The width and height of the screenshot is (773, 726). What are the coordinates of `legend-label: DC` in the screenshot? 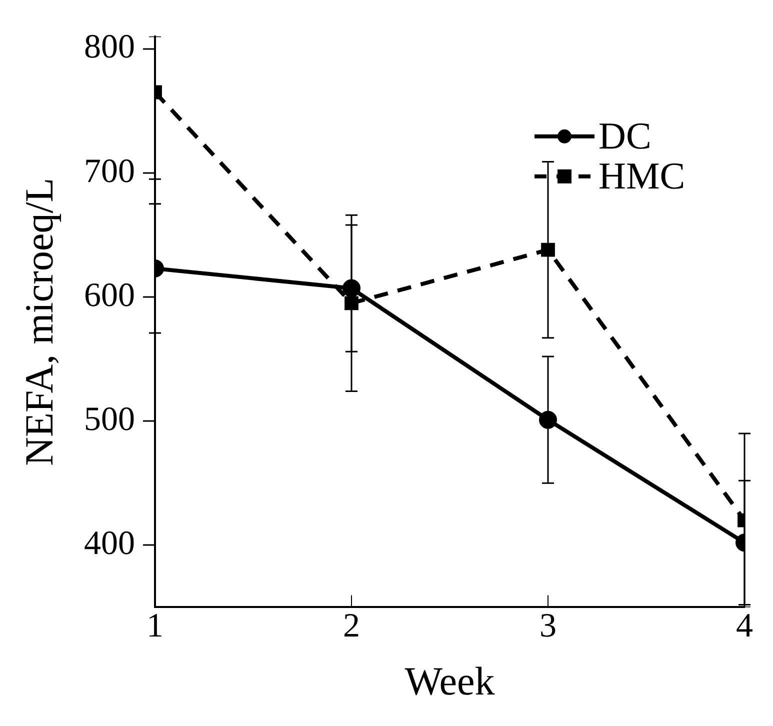 It's located at (625, 136).